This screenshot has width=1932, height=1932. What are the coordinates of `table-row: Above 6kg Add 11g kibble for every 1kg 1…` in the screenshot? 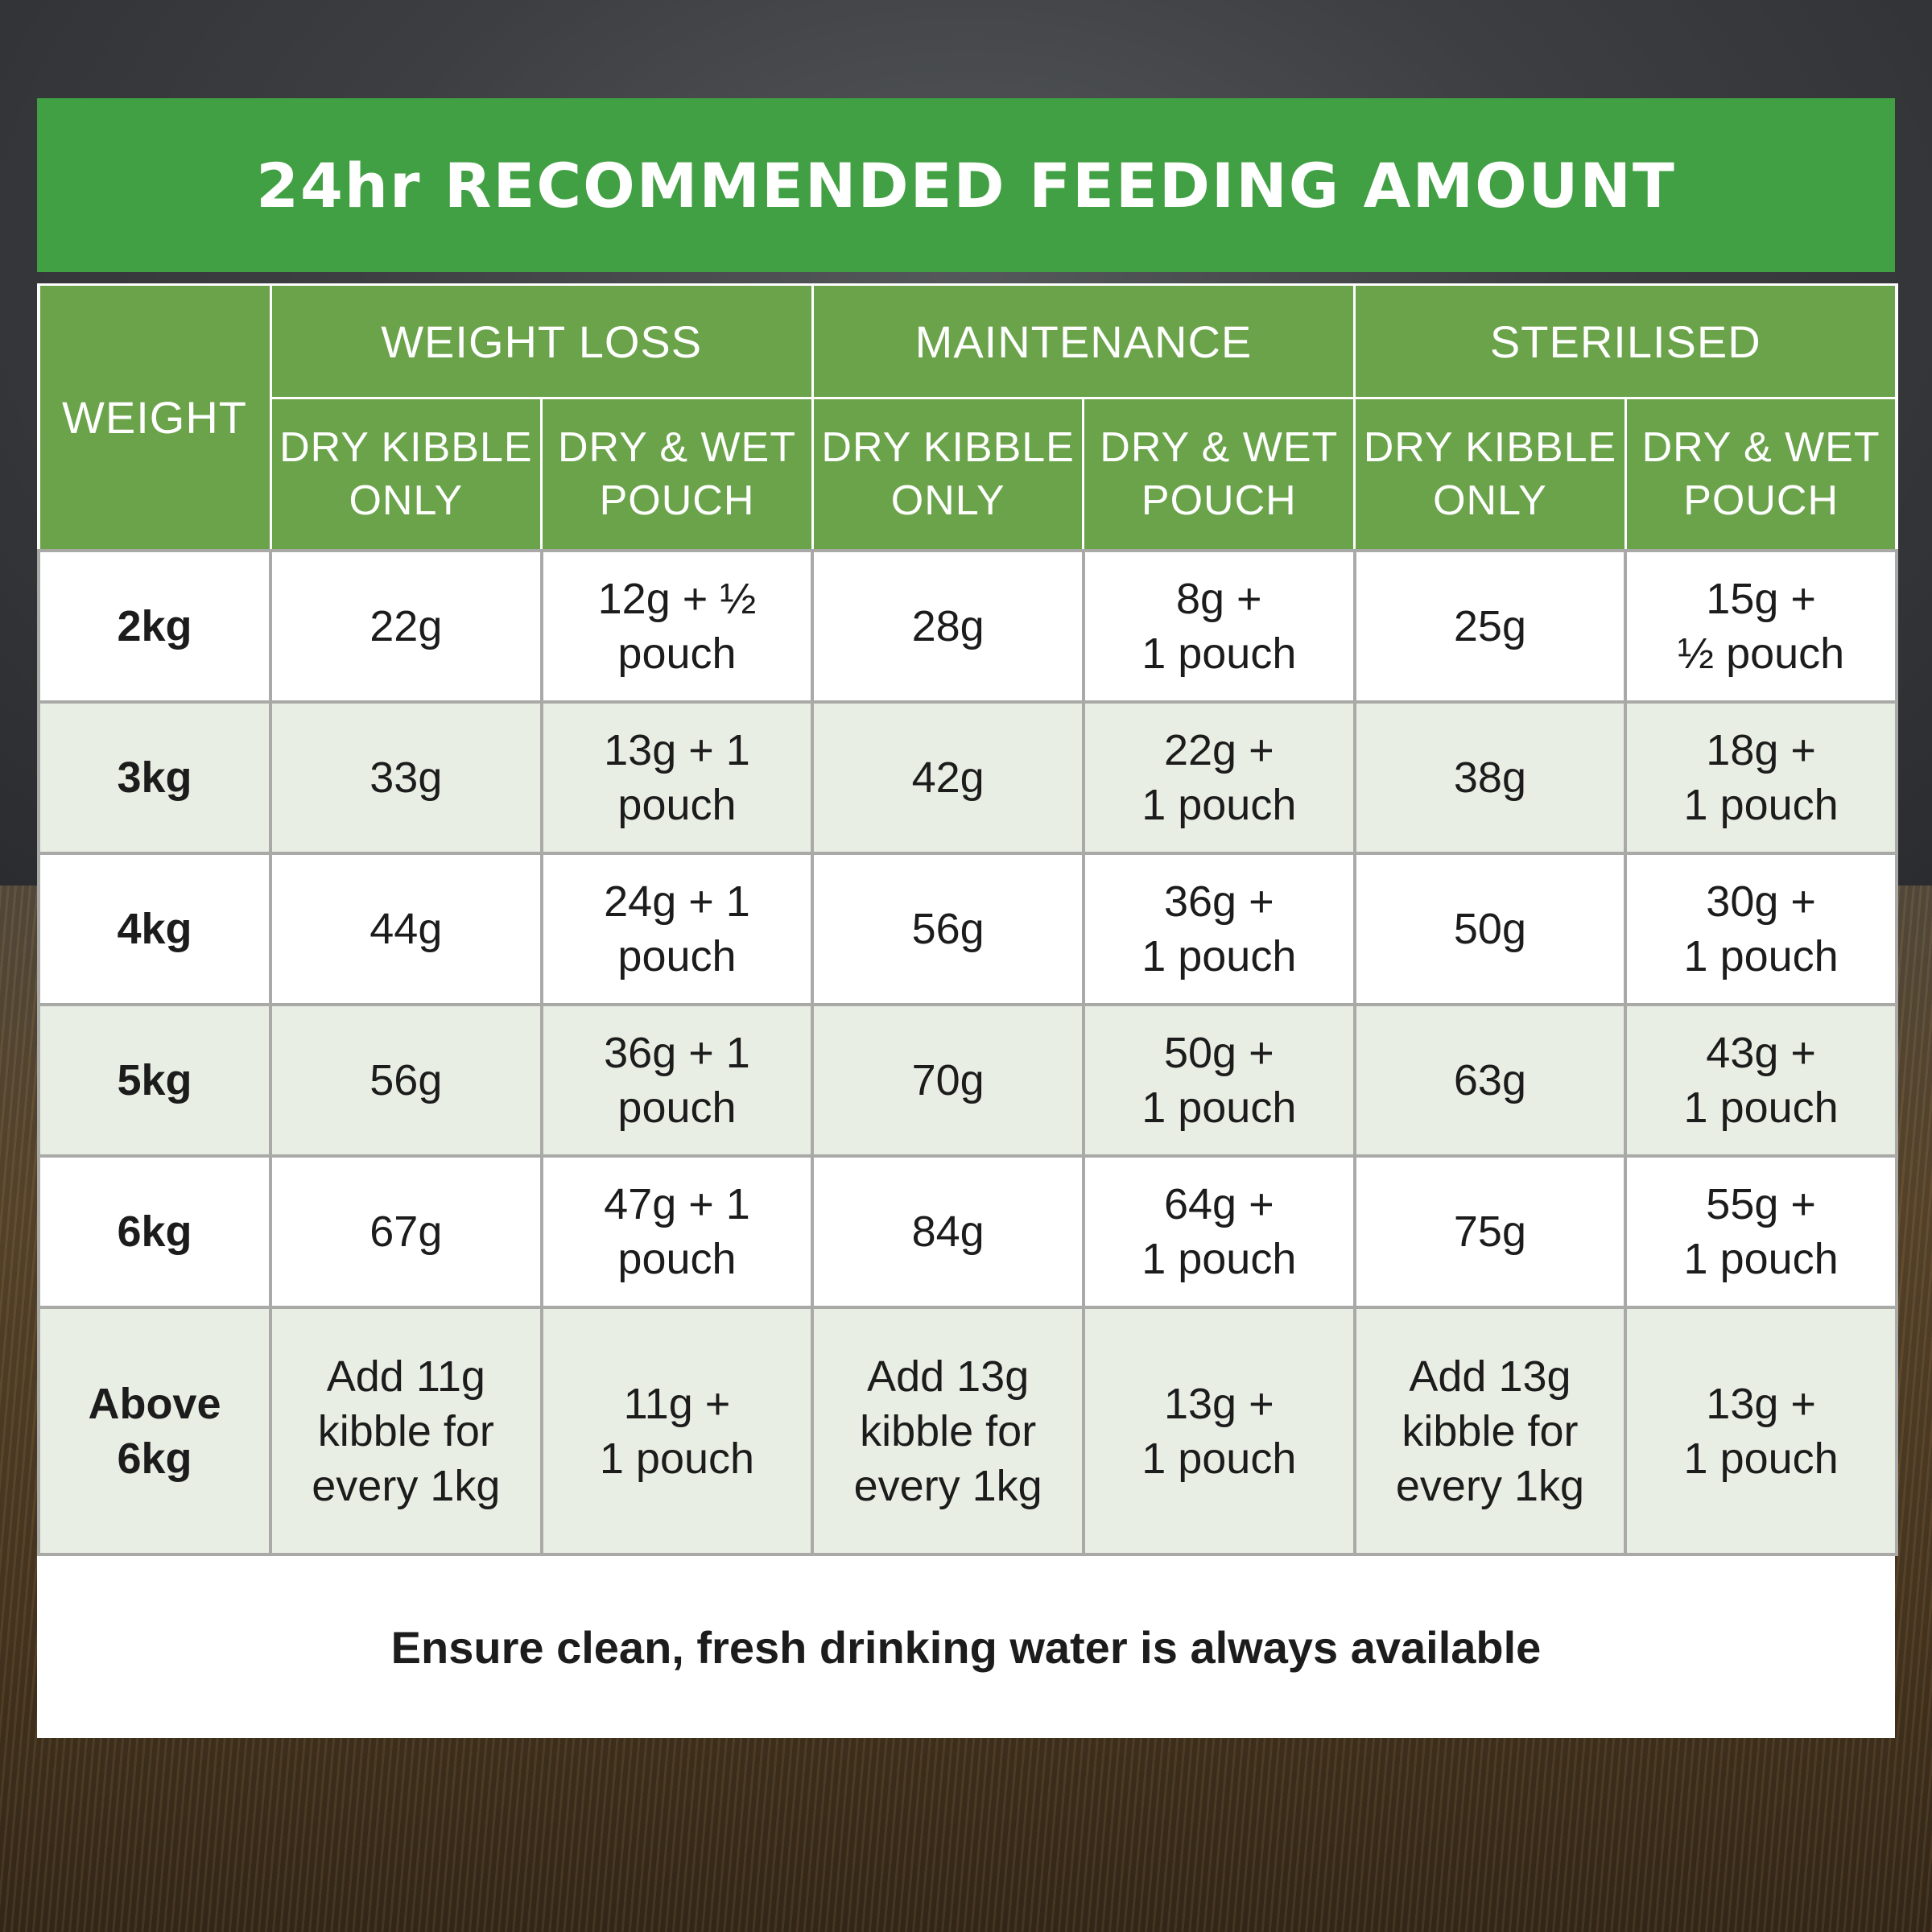 It's located at (967, 1431).